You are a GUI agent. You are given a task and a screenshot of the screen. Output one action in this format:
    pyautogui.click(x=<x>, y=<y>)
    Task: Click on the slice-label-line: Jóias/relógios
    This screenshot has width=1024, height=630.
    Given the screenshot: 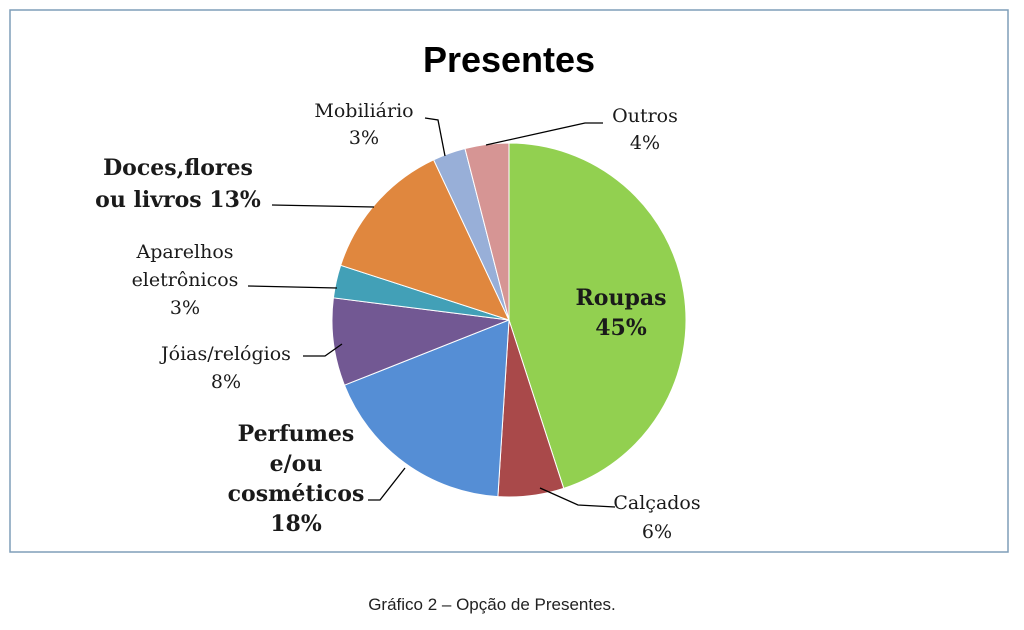 What is the action you would take?
    pyautogui.click(x=225, y=354)
    